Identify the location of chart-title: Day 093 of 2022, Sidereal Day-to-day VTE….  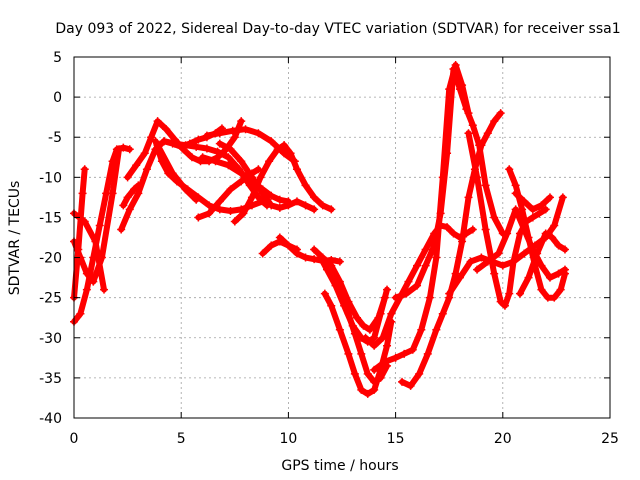
(337, 29).